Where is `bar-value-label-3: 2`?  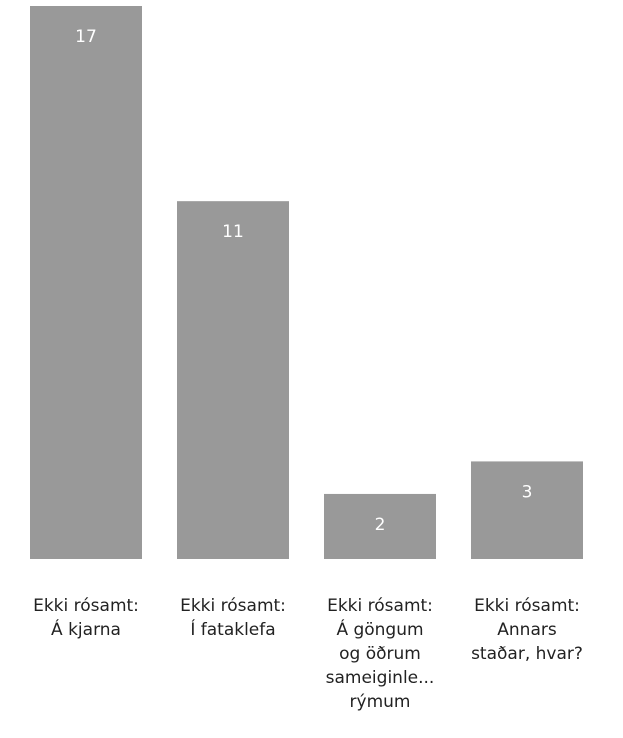
bar-value-label-3: 2 is located at coordinates (380, 525).